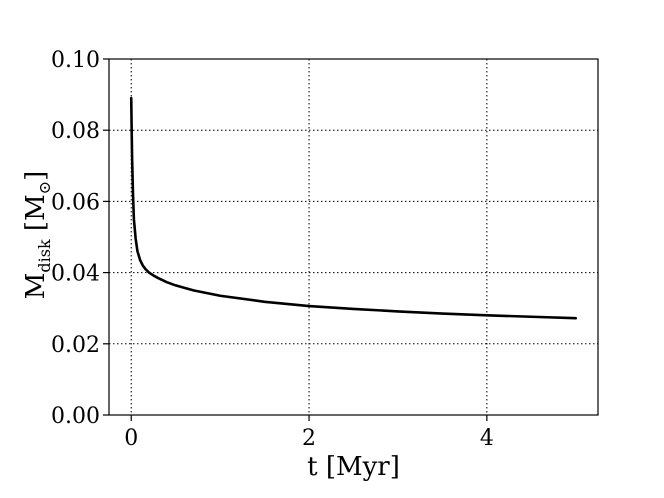 Image resolution: width=664 pixels, height=498 pixels. What do you see at coordinates (36, 286) in the screenshot?
I see `y-axis-label-base: M` at bounding box center [36, 286].